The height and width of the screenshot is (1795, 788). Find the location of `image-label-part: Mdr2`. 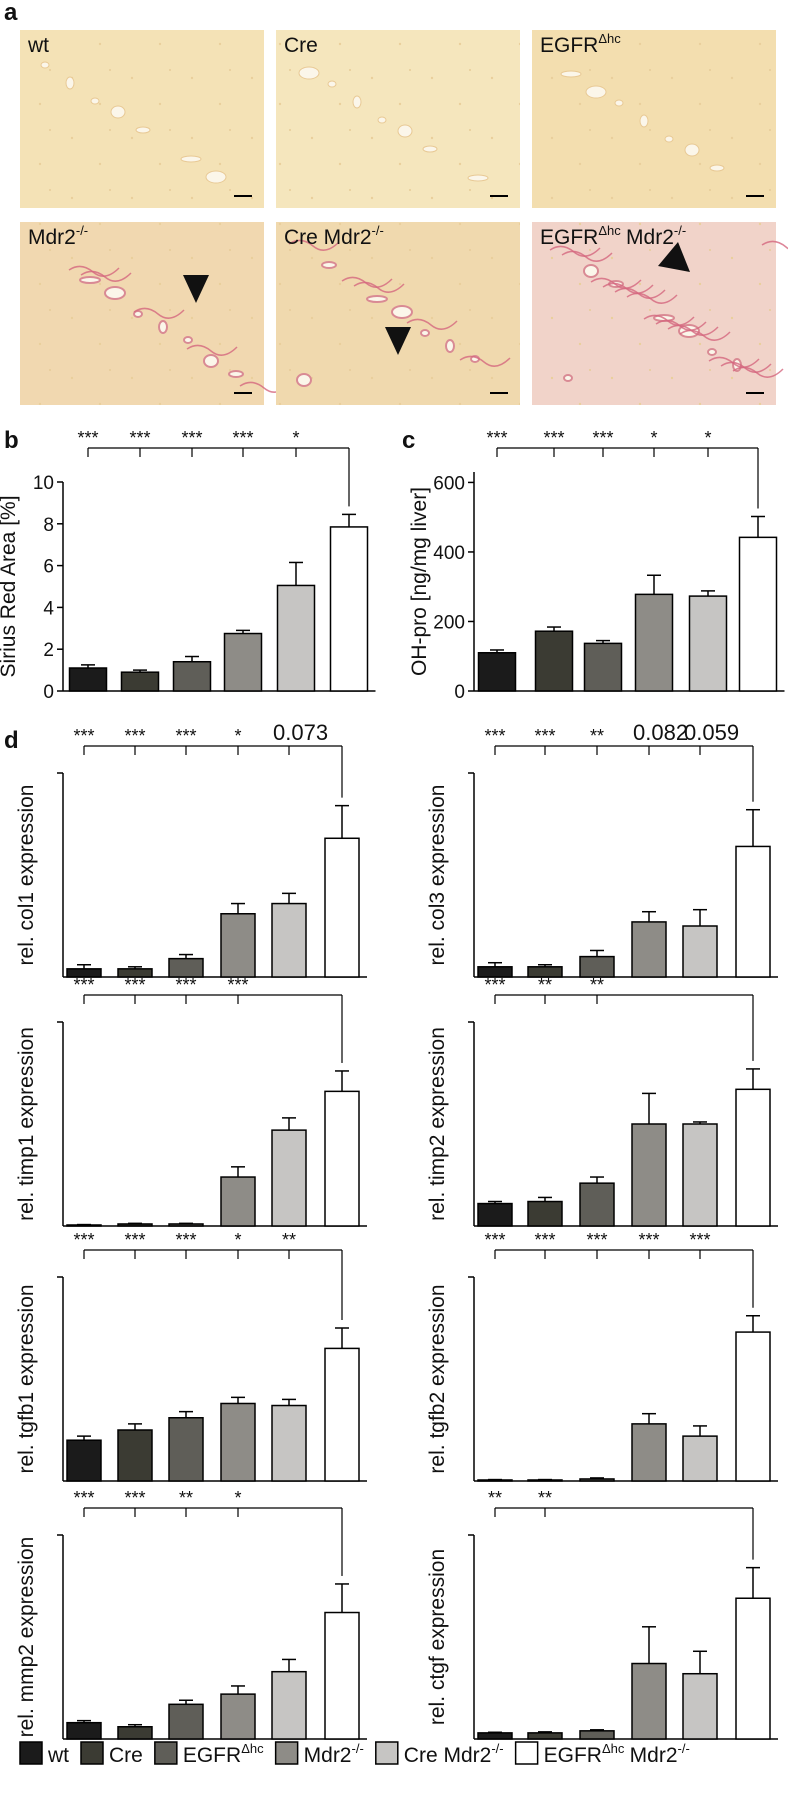

image-label-part: Mdr2 is located at coordinates (52, 237).